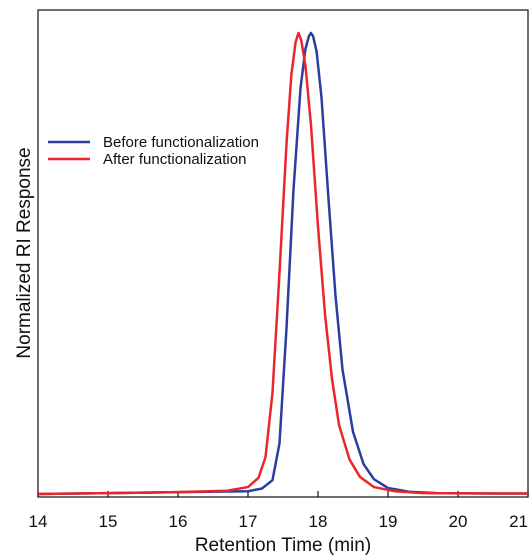 Image resolution: width=532 pixels, height=556 pixels. Describe the element at coordinates (458, 521) in the screenshot. I see `x-tick-label-20: 20` at that location.